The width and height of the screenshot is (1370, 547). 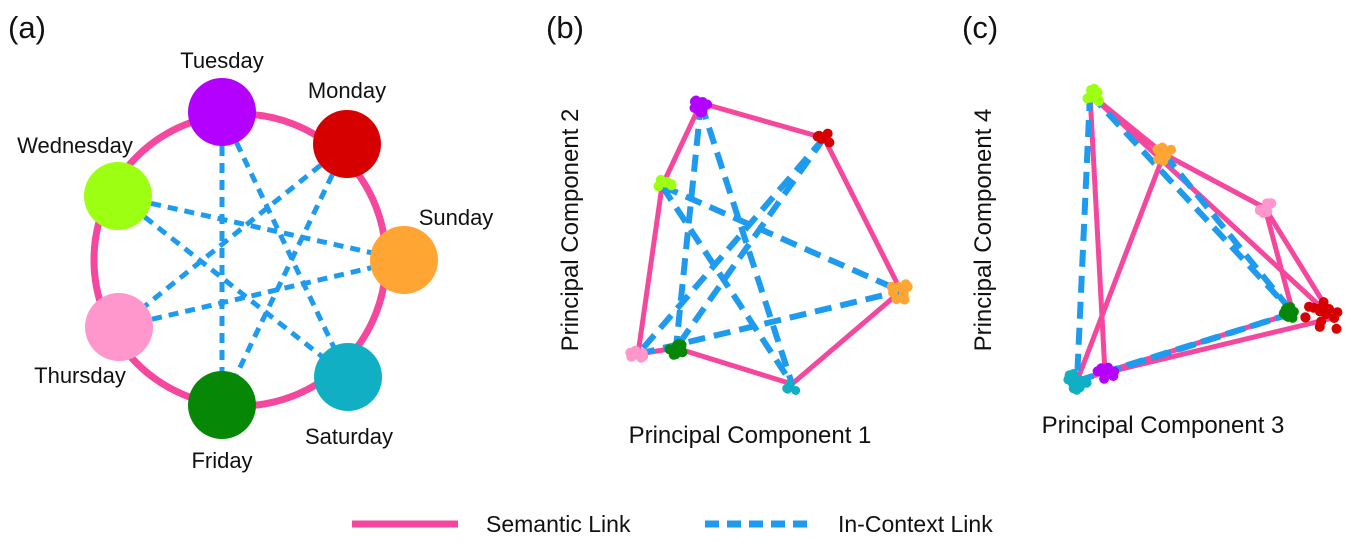 What do you see at coordinates (688, 225) in the screenshot?
I see `in-context-link-tuesday-friday` at bounding box center [688, 225].